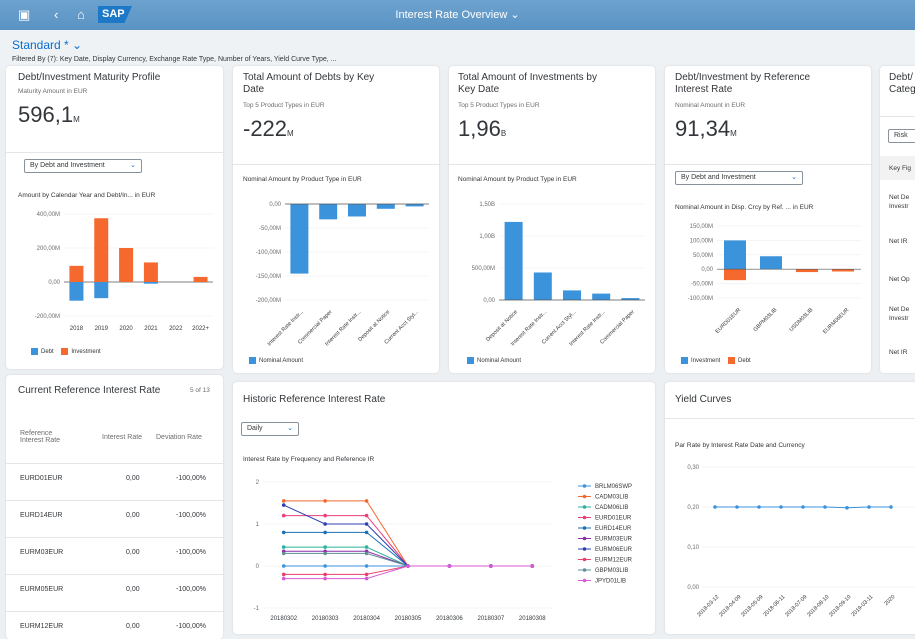 This screenshot has width=915, height=639. What do you see at coordinates (325, 619) in the screenshot?
I see `x-tick-label: 20180303` at bounding box center [325, 619].